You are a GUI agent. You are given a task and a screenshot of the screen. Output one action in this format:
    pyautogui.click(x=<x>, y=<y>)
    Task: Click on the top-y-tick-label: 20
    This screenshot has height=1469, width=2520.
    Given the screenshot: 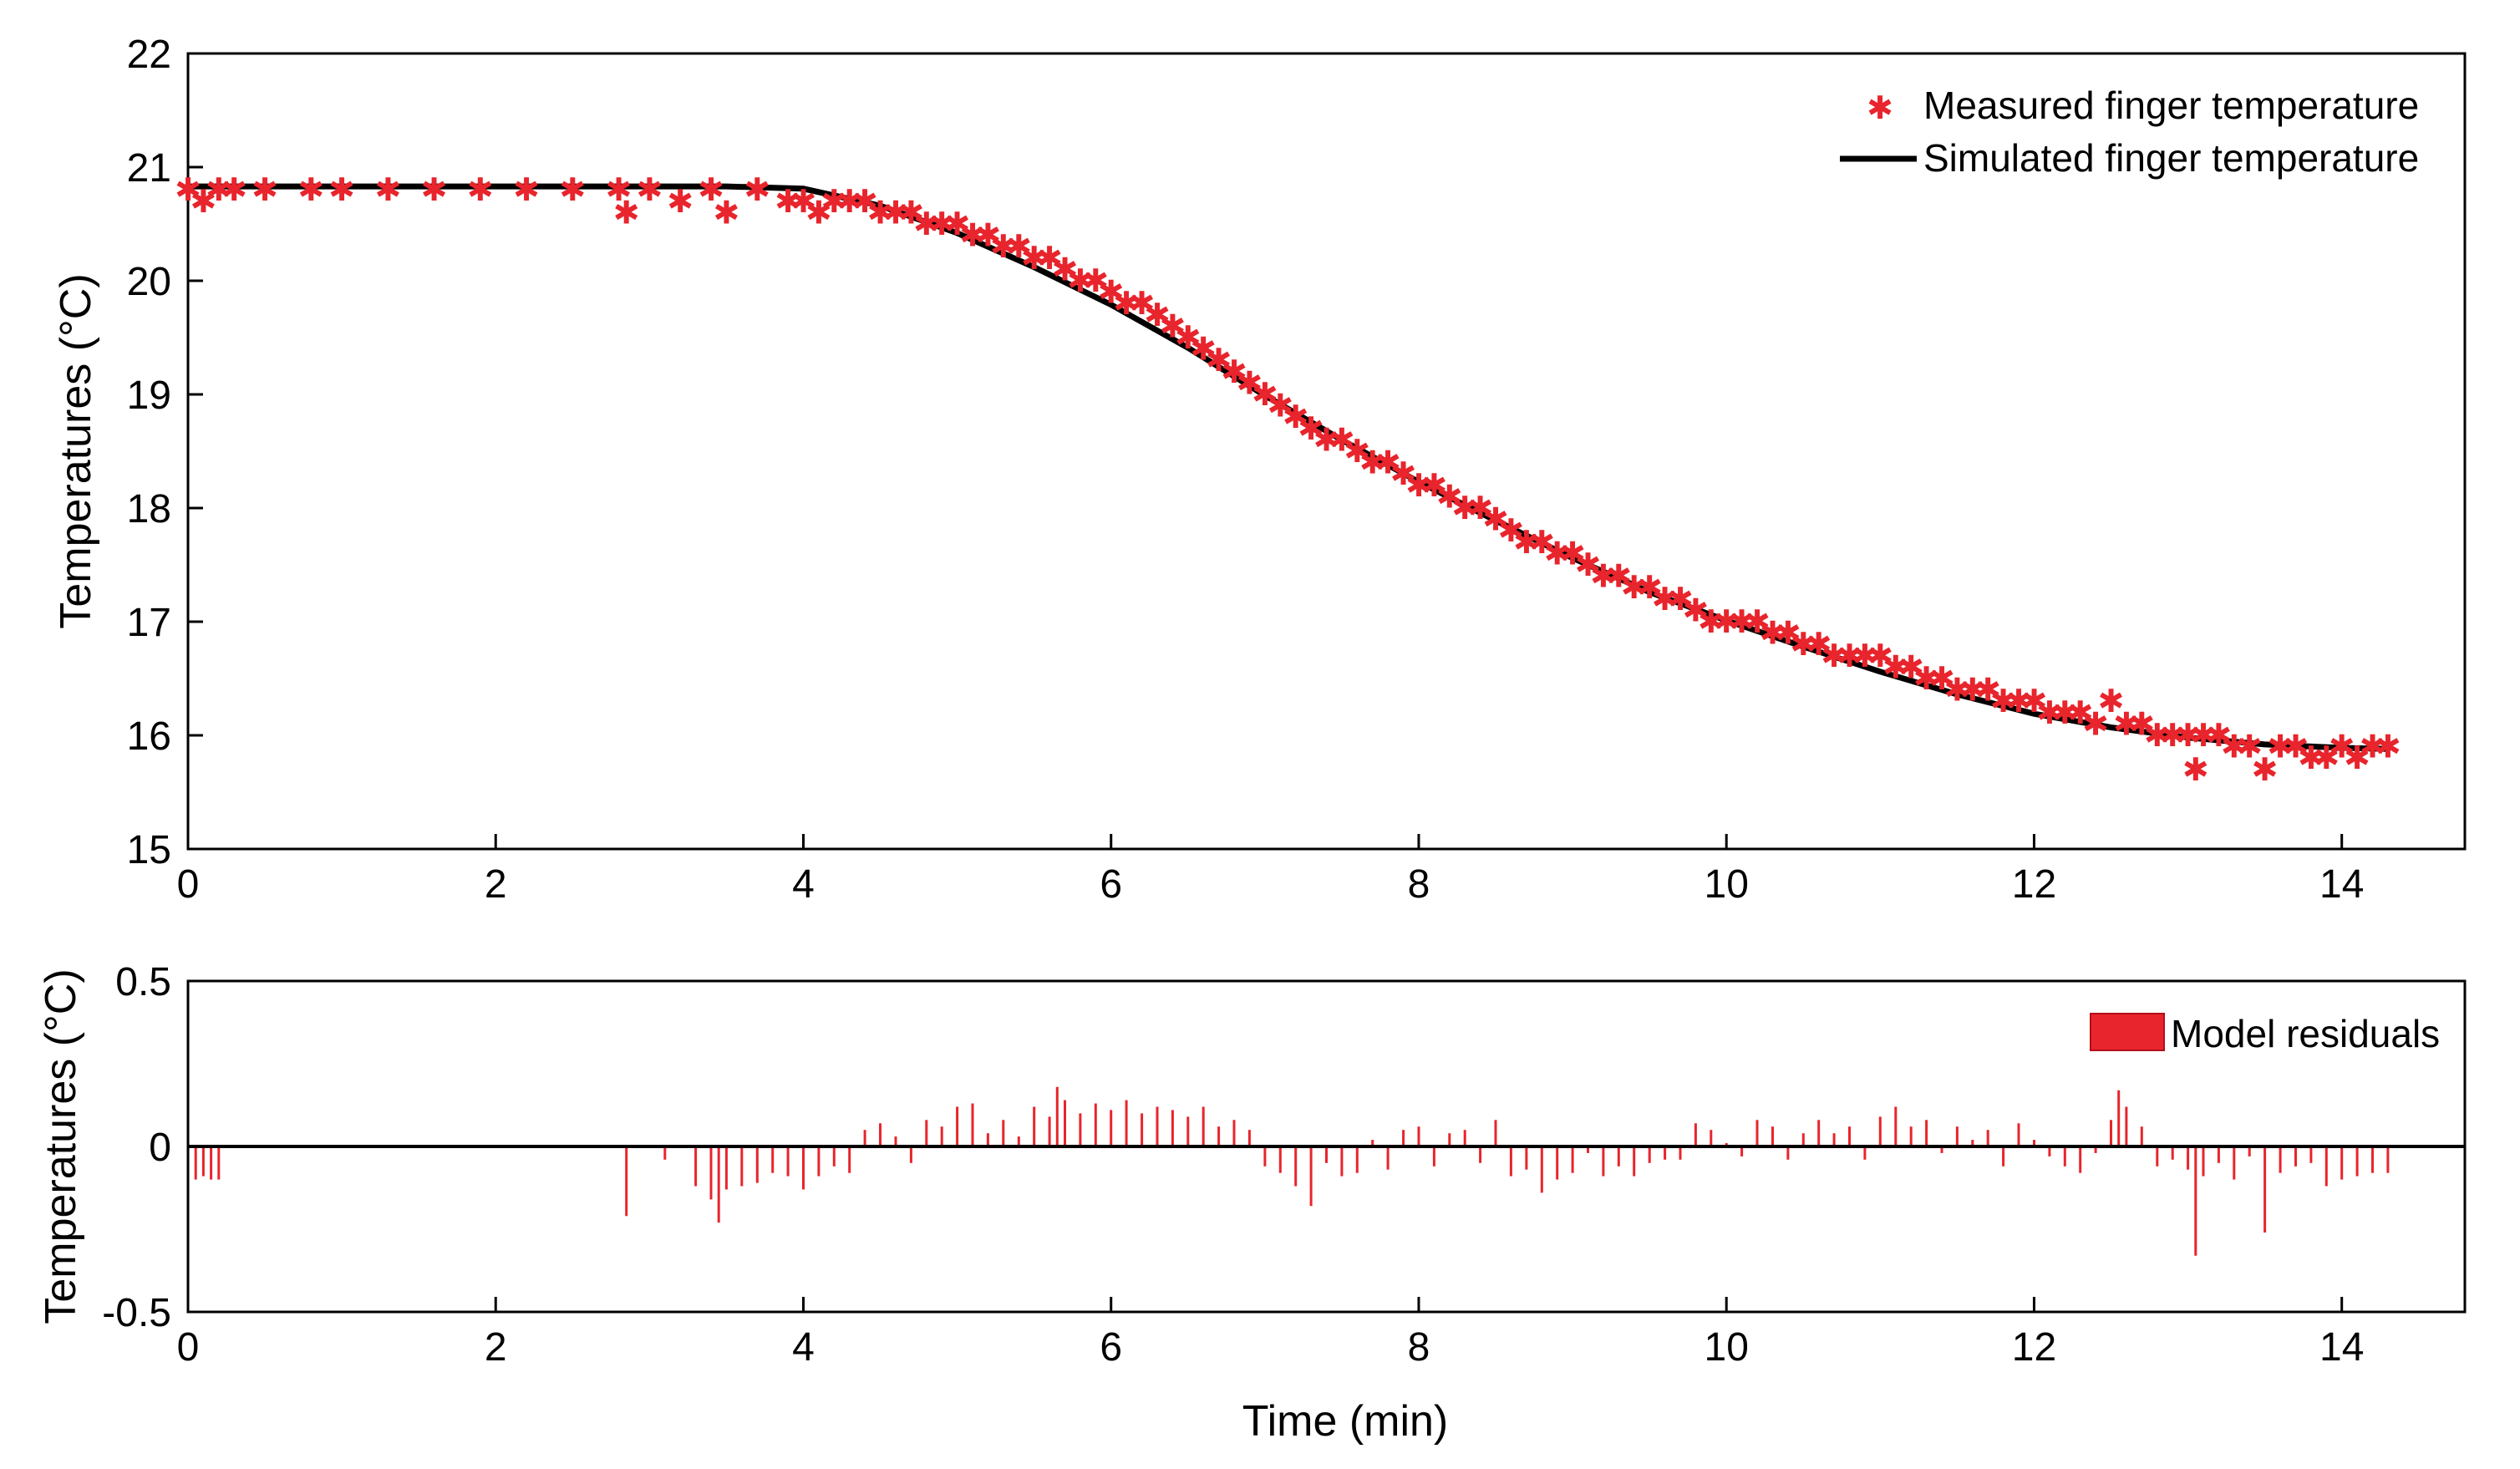 What is the action you would take?
    pyautogui.click(x=149, y=282)
    